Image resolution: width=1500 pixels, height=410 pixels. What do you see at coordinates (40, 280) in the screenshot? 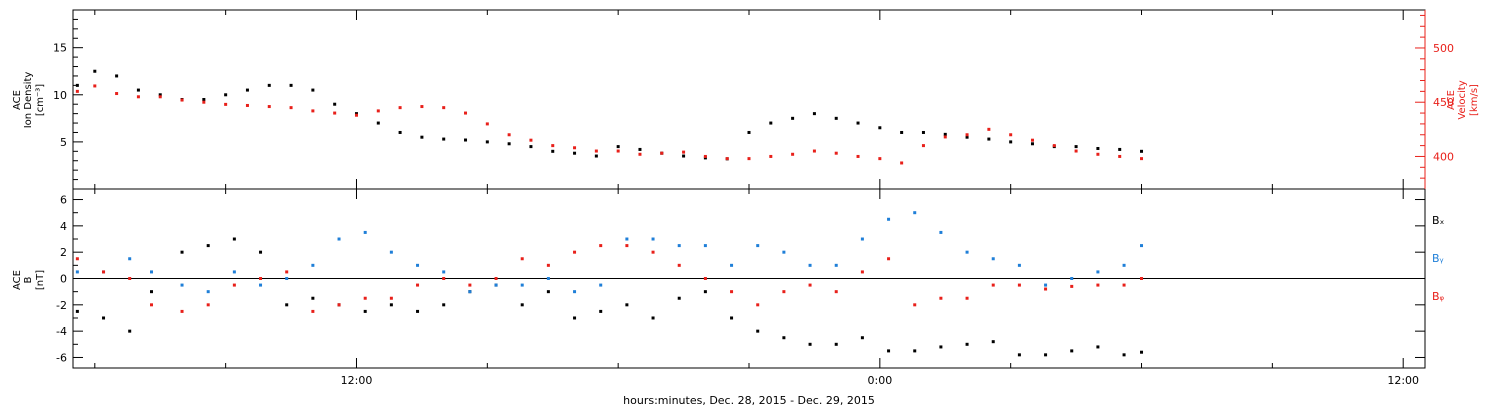
I see `bottom-left-axis-title-line3: [nT]` at bounding box center [40, 280].